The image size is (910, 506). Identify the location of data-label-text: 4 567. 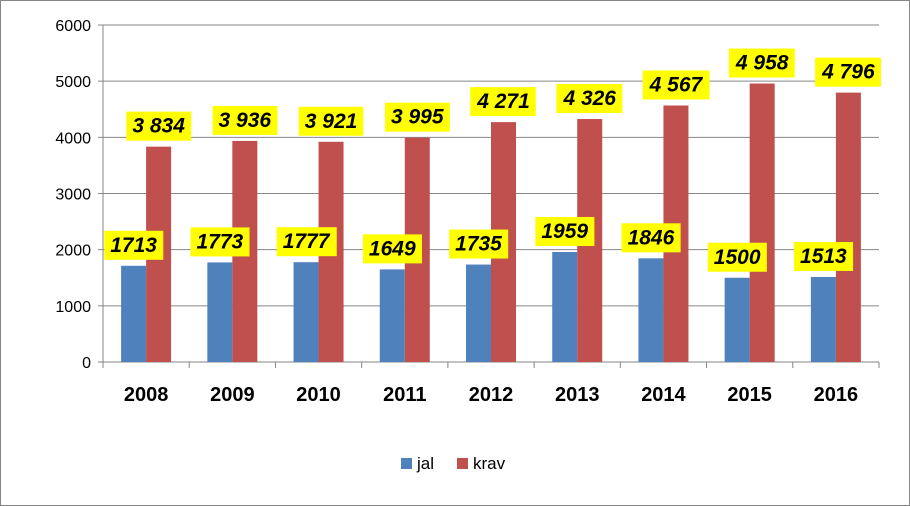
(676, 84).